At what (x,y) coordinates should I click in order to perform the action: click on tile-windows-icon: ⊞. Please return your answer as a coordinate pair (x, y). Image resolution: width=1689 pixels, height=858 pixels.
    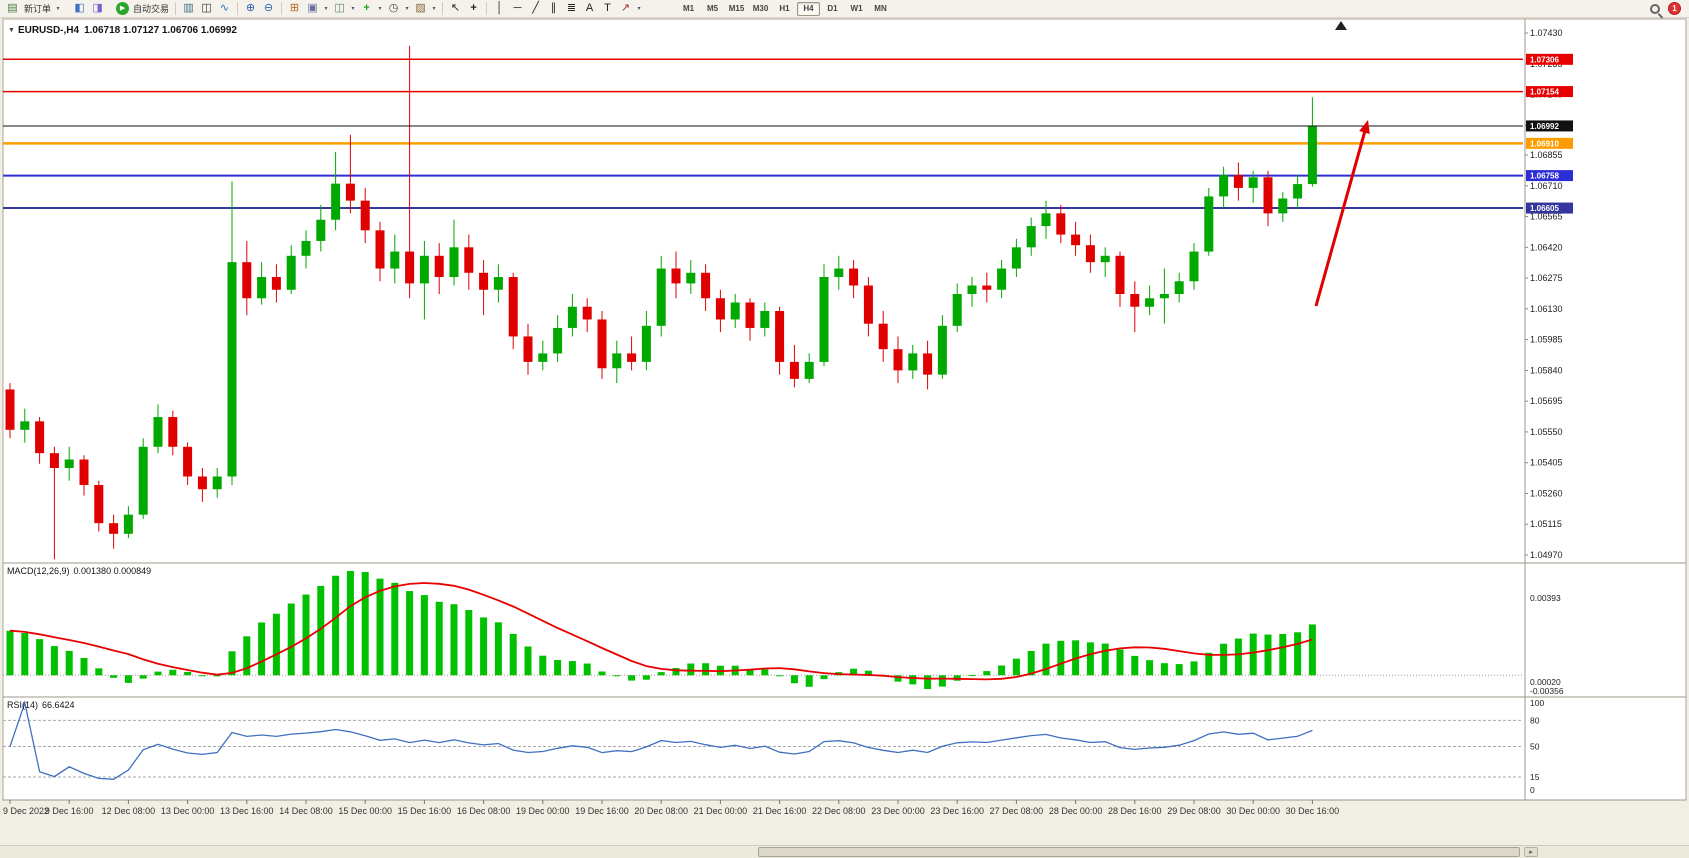
    Looking at the image, I should click on (294, 8).